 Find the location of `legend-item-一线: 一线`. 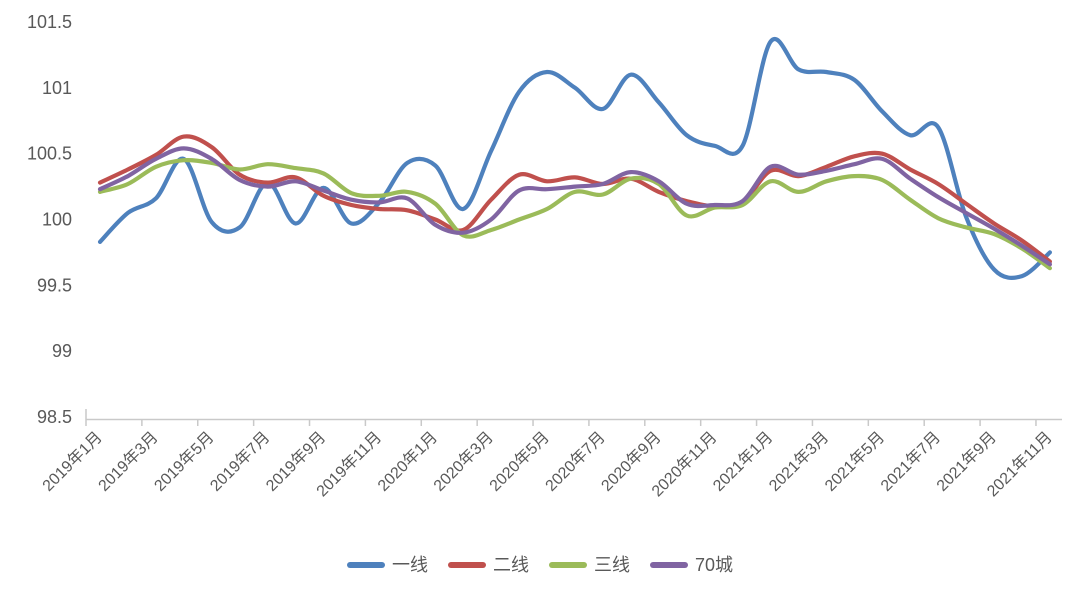

legend-item-一线: 一线 is located at coordinates (387, 565).